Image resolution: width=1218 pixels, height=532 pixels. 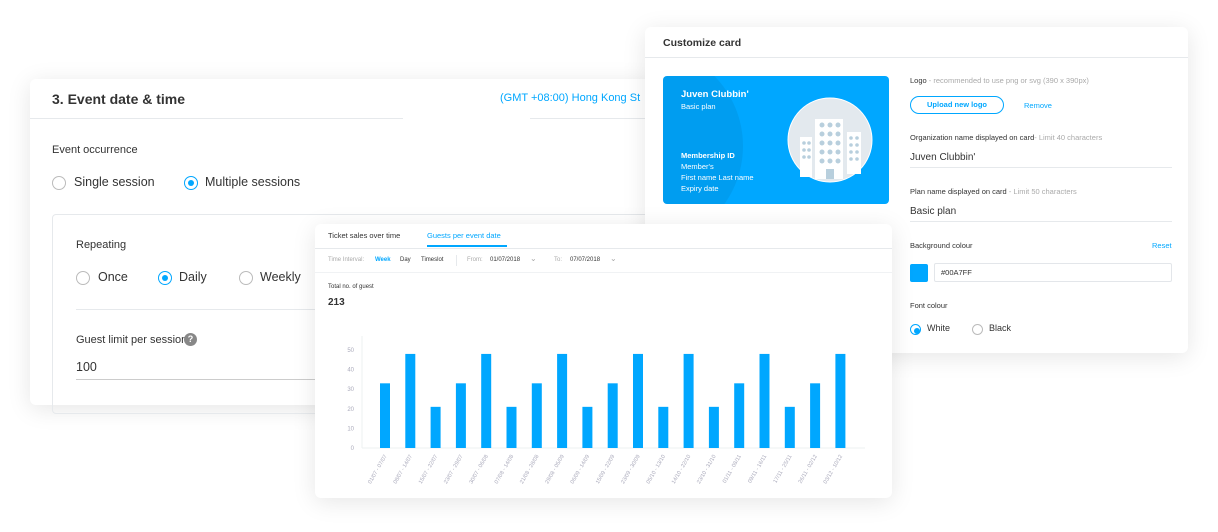 What do you see at coordinates (114, 182) in the screenshot?
I see `single-session-label: Single session` at bounding box center [114, 182].